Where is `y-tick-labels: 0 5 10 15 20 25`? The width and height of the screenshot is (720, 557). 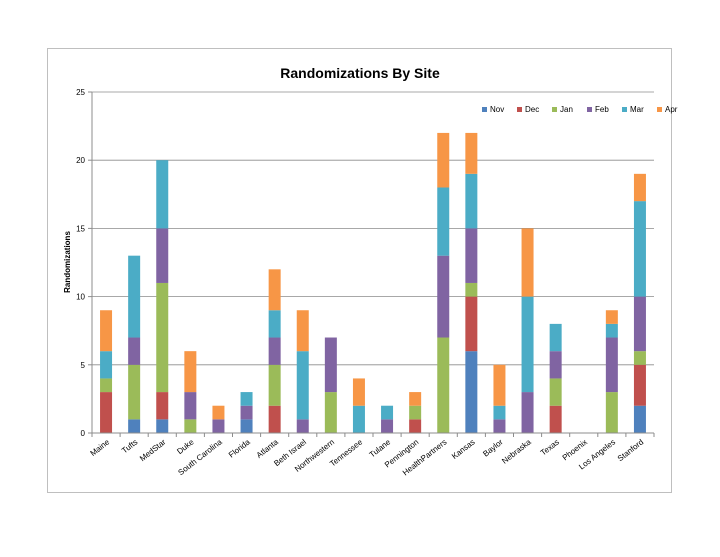 y-tick-labels: 0 5 10 15 20 25 is located at coordinates (80, 263).